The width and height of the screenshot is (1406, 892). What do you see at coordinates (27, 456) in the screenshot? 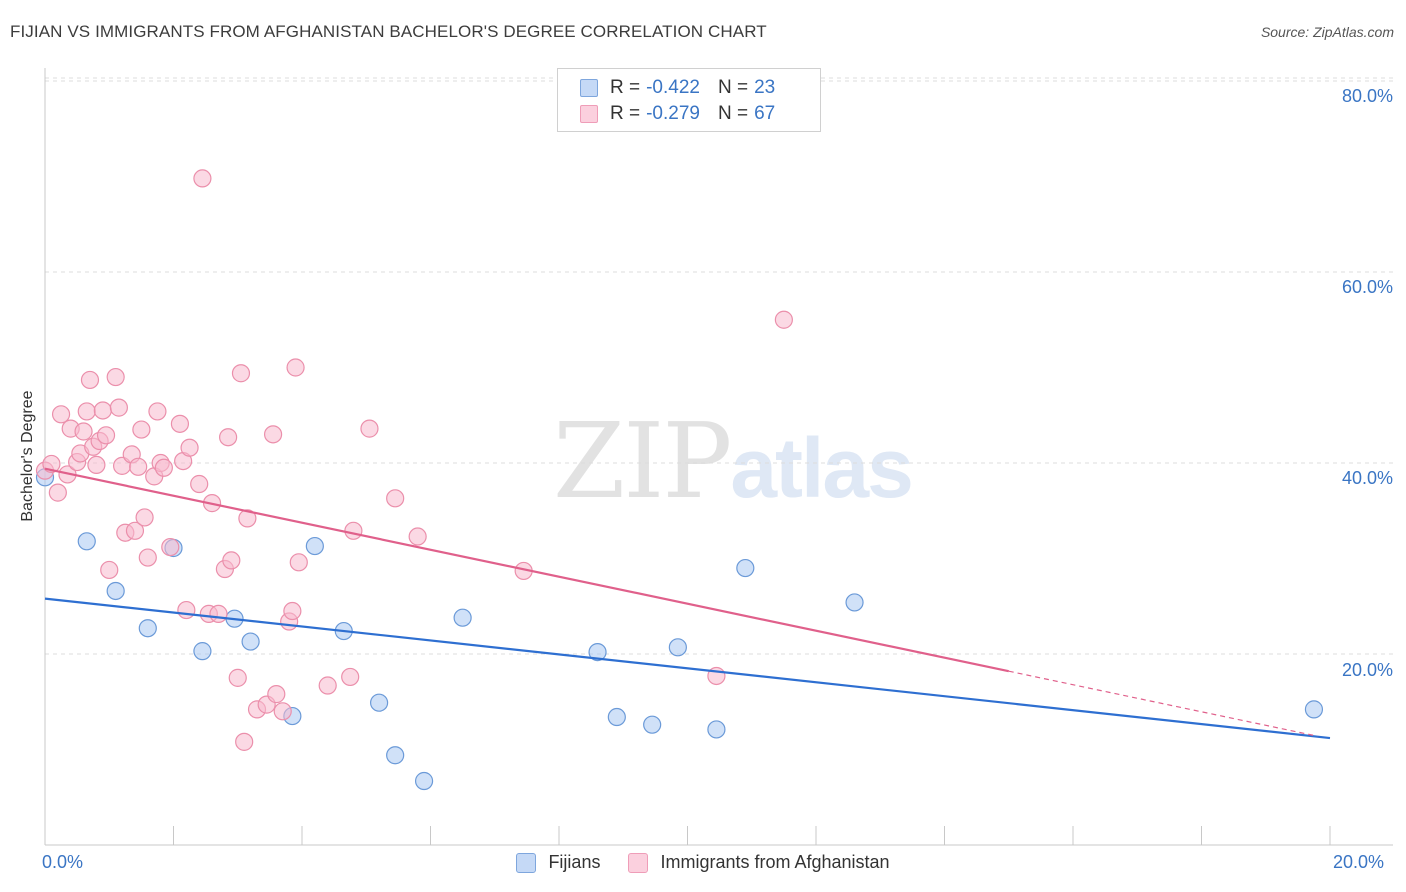
I see `y-axis-label: Bachelor's Degree` at bounding box center [27, 456].